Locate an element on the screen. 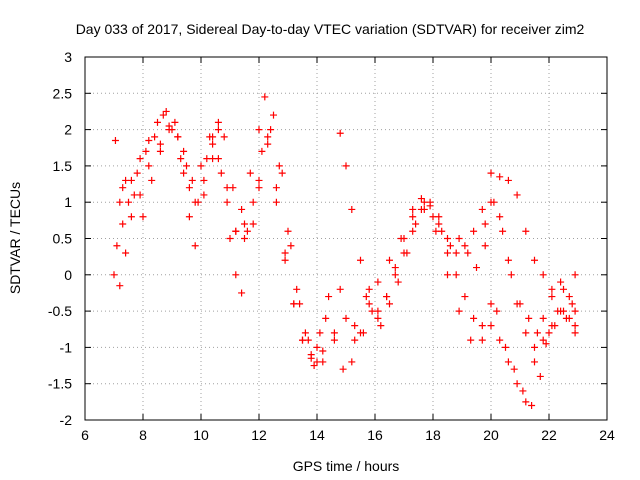 The image size is (640, 480). y-tick-label: 0 is located at coordinates (68, 275).